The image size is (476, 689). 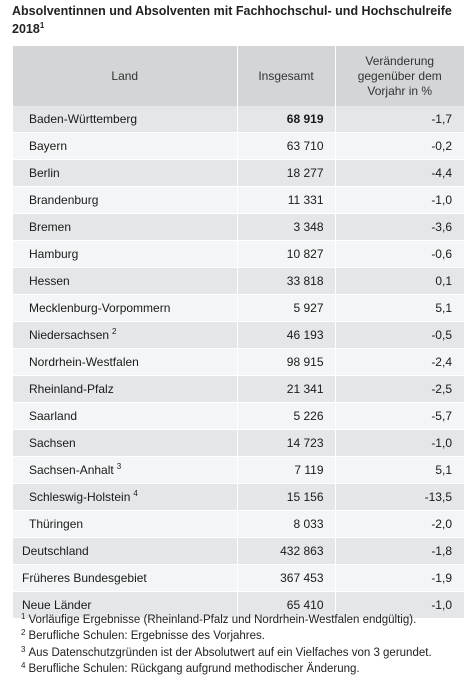 I want to click on cell-land: Niedersachsen 2, so click(x=125, y=335).